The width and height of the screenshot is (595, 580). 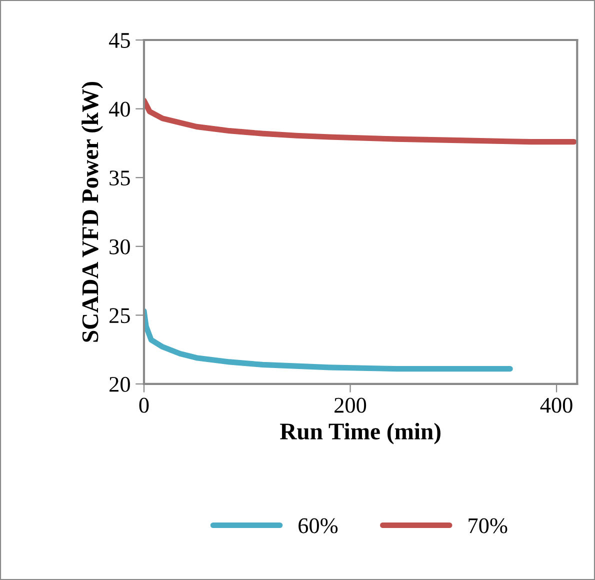 I want to click on x-tick-label: 200, so click(x=350, y=405).